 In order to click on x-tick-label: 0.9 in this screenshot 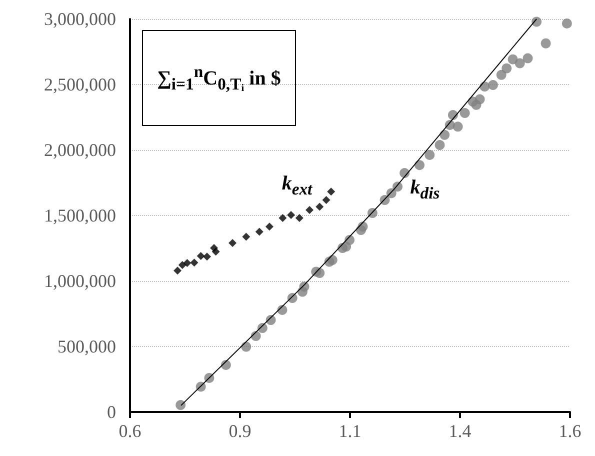, I will do `click(240, 431)`.